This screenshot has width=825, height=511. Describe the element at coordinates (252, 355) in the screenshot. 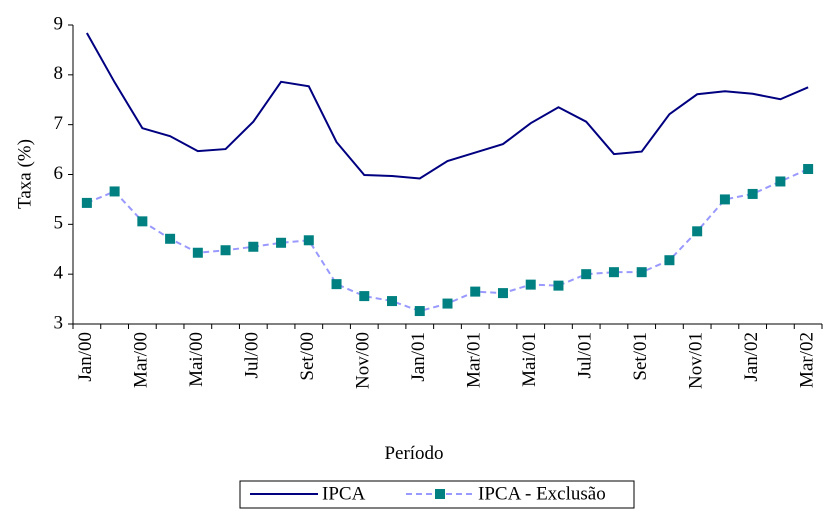

I see `x-tick-label: Jul/00` at that location.